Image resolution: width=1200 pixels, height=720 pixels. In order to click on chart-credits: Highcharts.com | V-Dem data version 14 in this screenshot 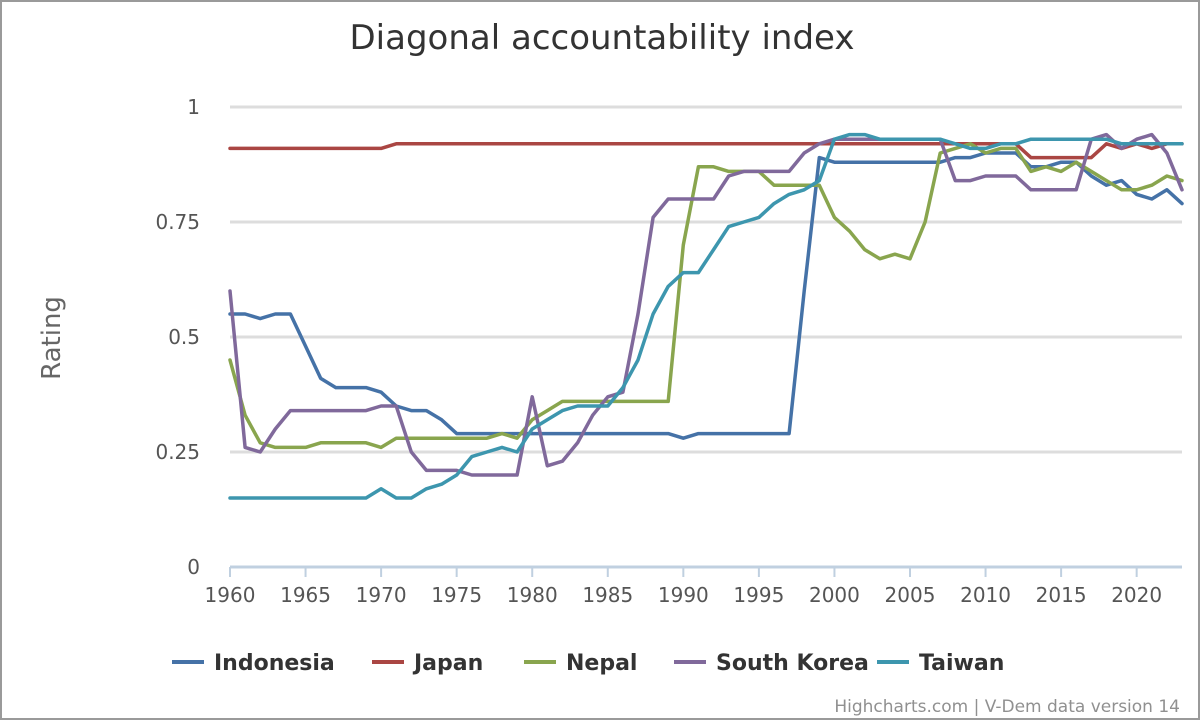, I will do `click(1007, 707)`.